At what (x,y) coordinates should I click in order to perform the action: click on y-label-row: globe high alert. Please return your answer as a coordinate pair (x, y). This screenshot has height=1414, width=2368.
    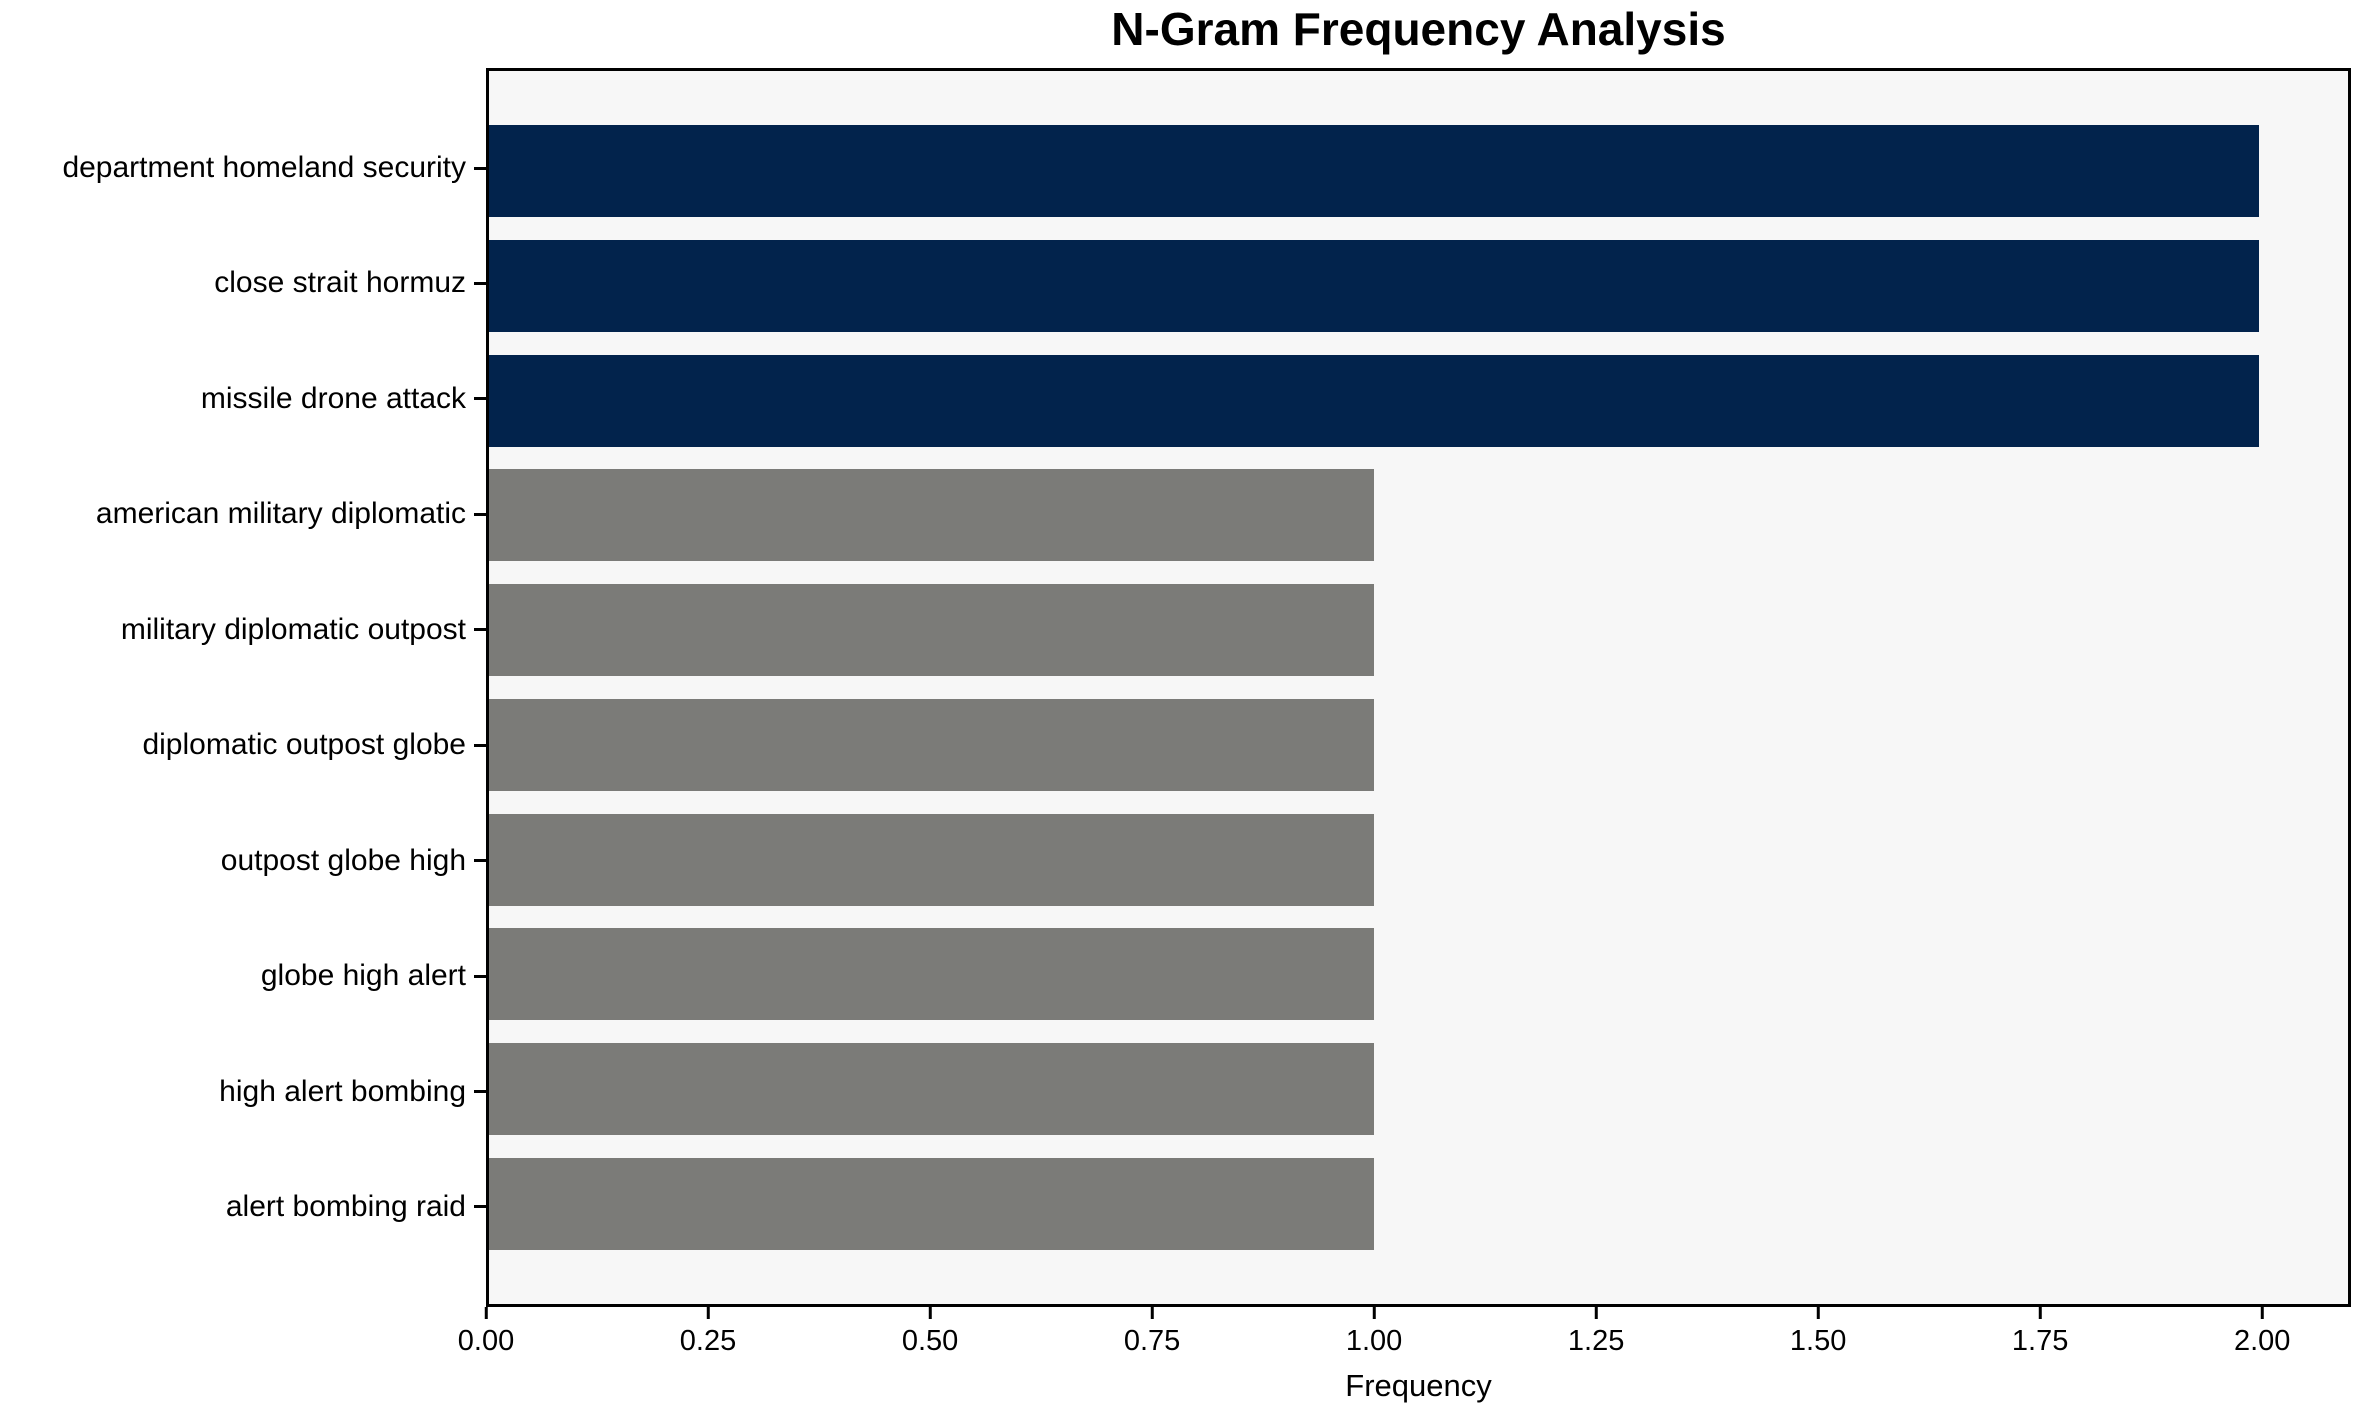
    Looking at the image, I should click on (243, 976).